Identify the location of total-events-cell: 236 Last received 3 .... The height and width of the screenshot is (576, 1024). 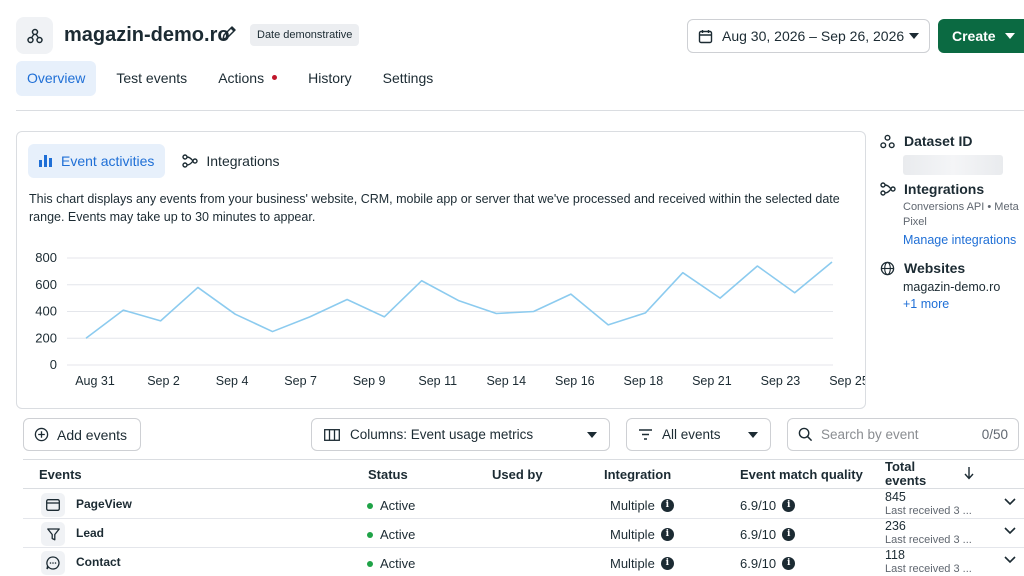
(928, 533).